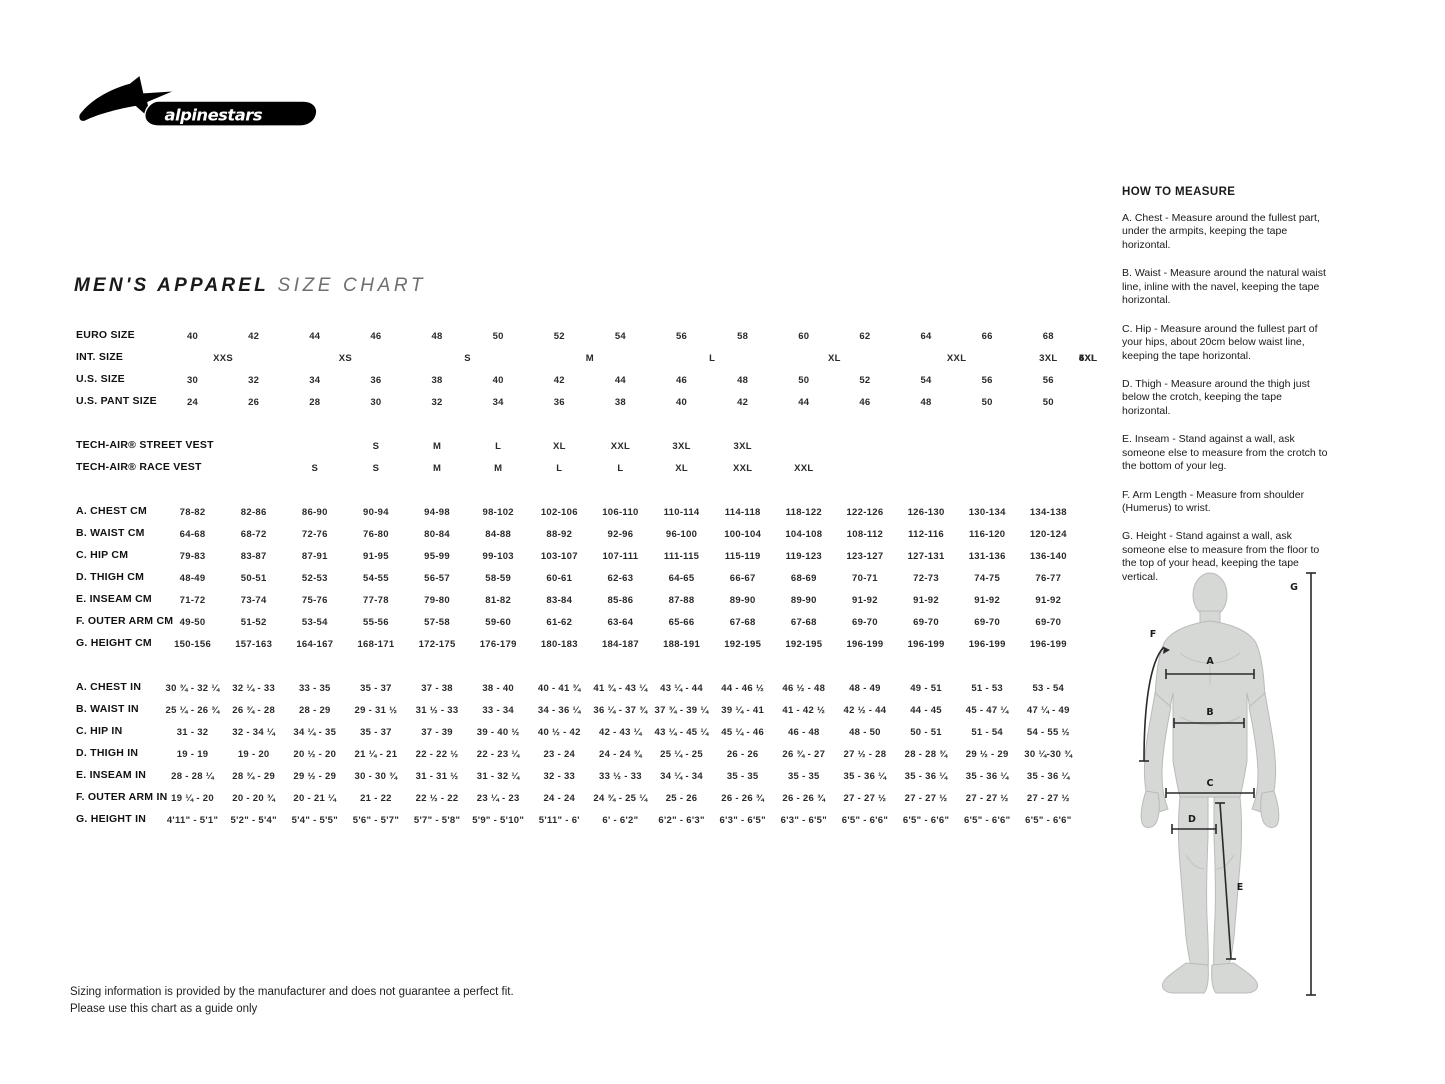  What do you see at coordinates (681, 600) in the screenshot?
I see `table-cell: 87-88` at bounding box center [681, 600].